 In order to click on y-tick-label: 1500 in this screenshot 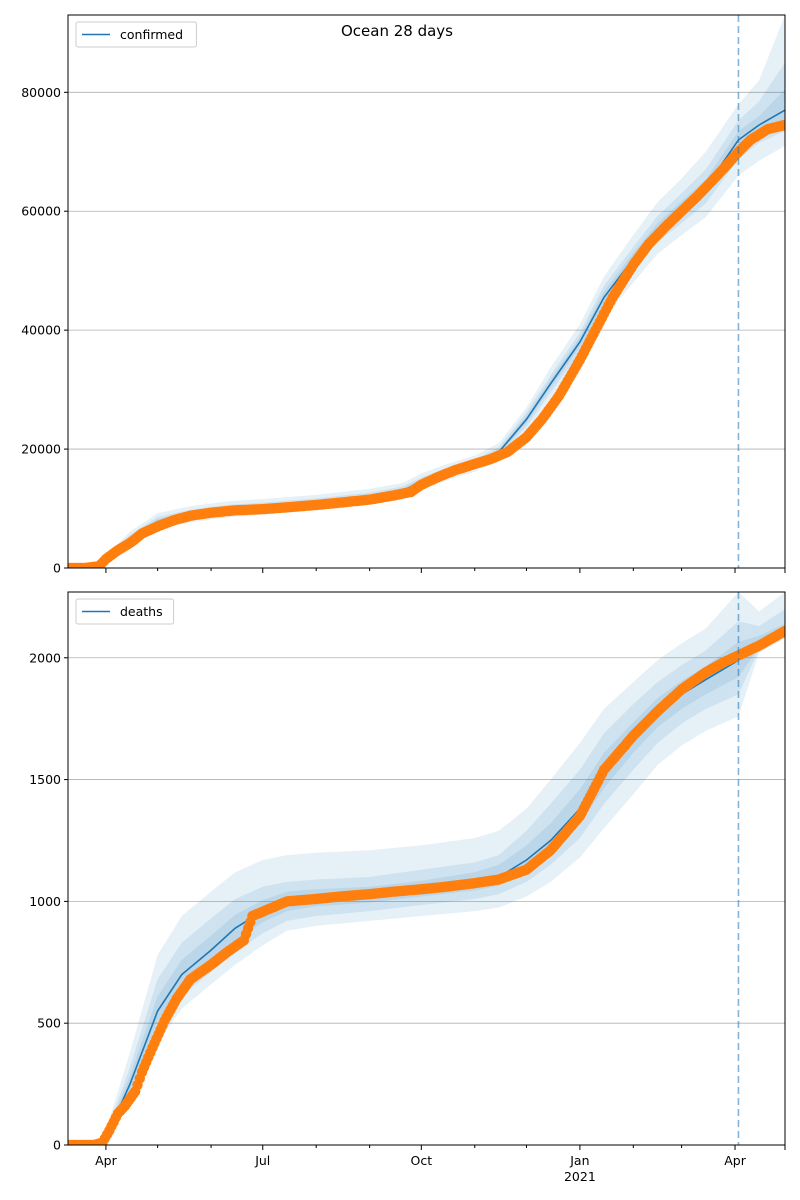, I will do `click(45, 779)`.